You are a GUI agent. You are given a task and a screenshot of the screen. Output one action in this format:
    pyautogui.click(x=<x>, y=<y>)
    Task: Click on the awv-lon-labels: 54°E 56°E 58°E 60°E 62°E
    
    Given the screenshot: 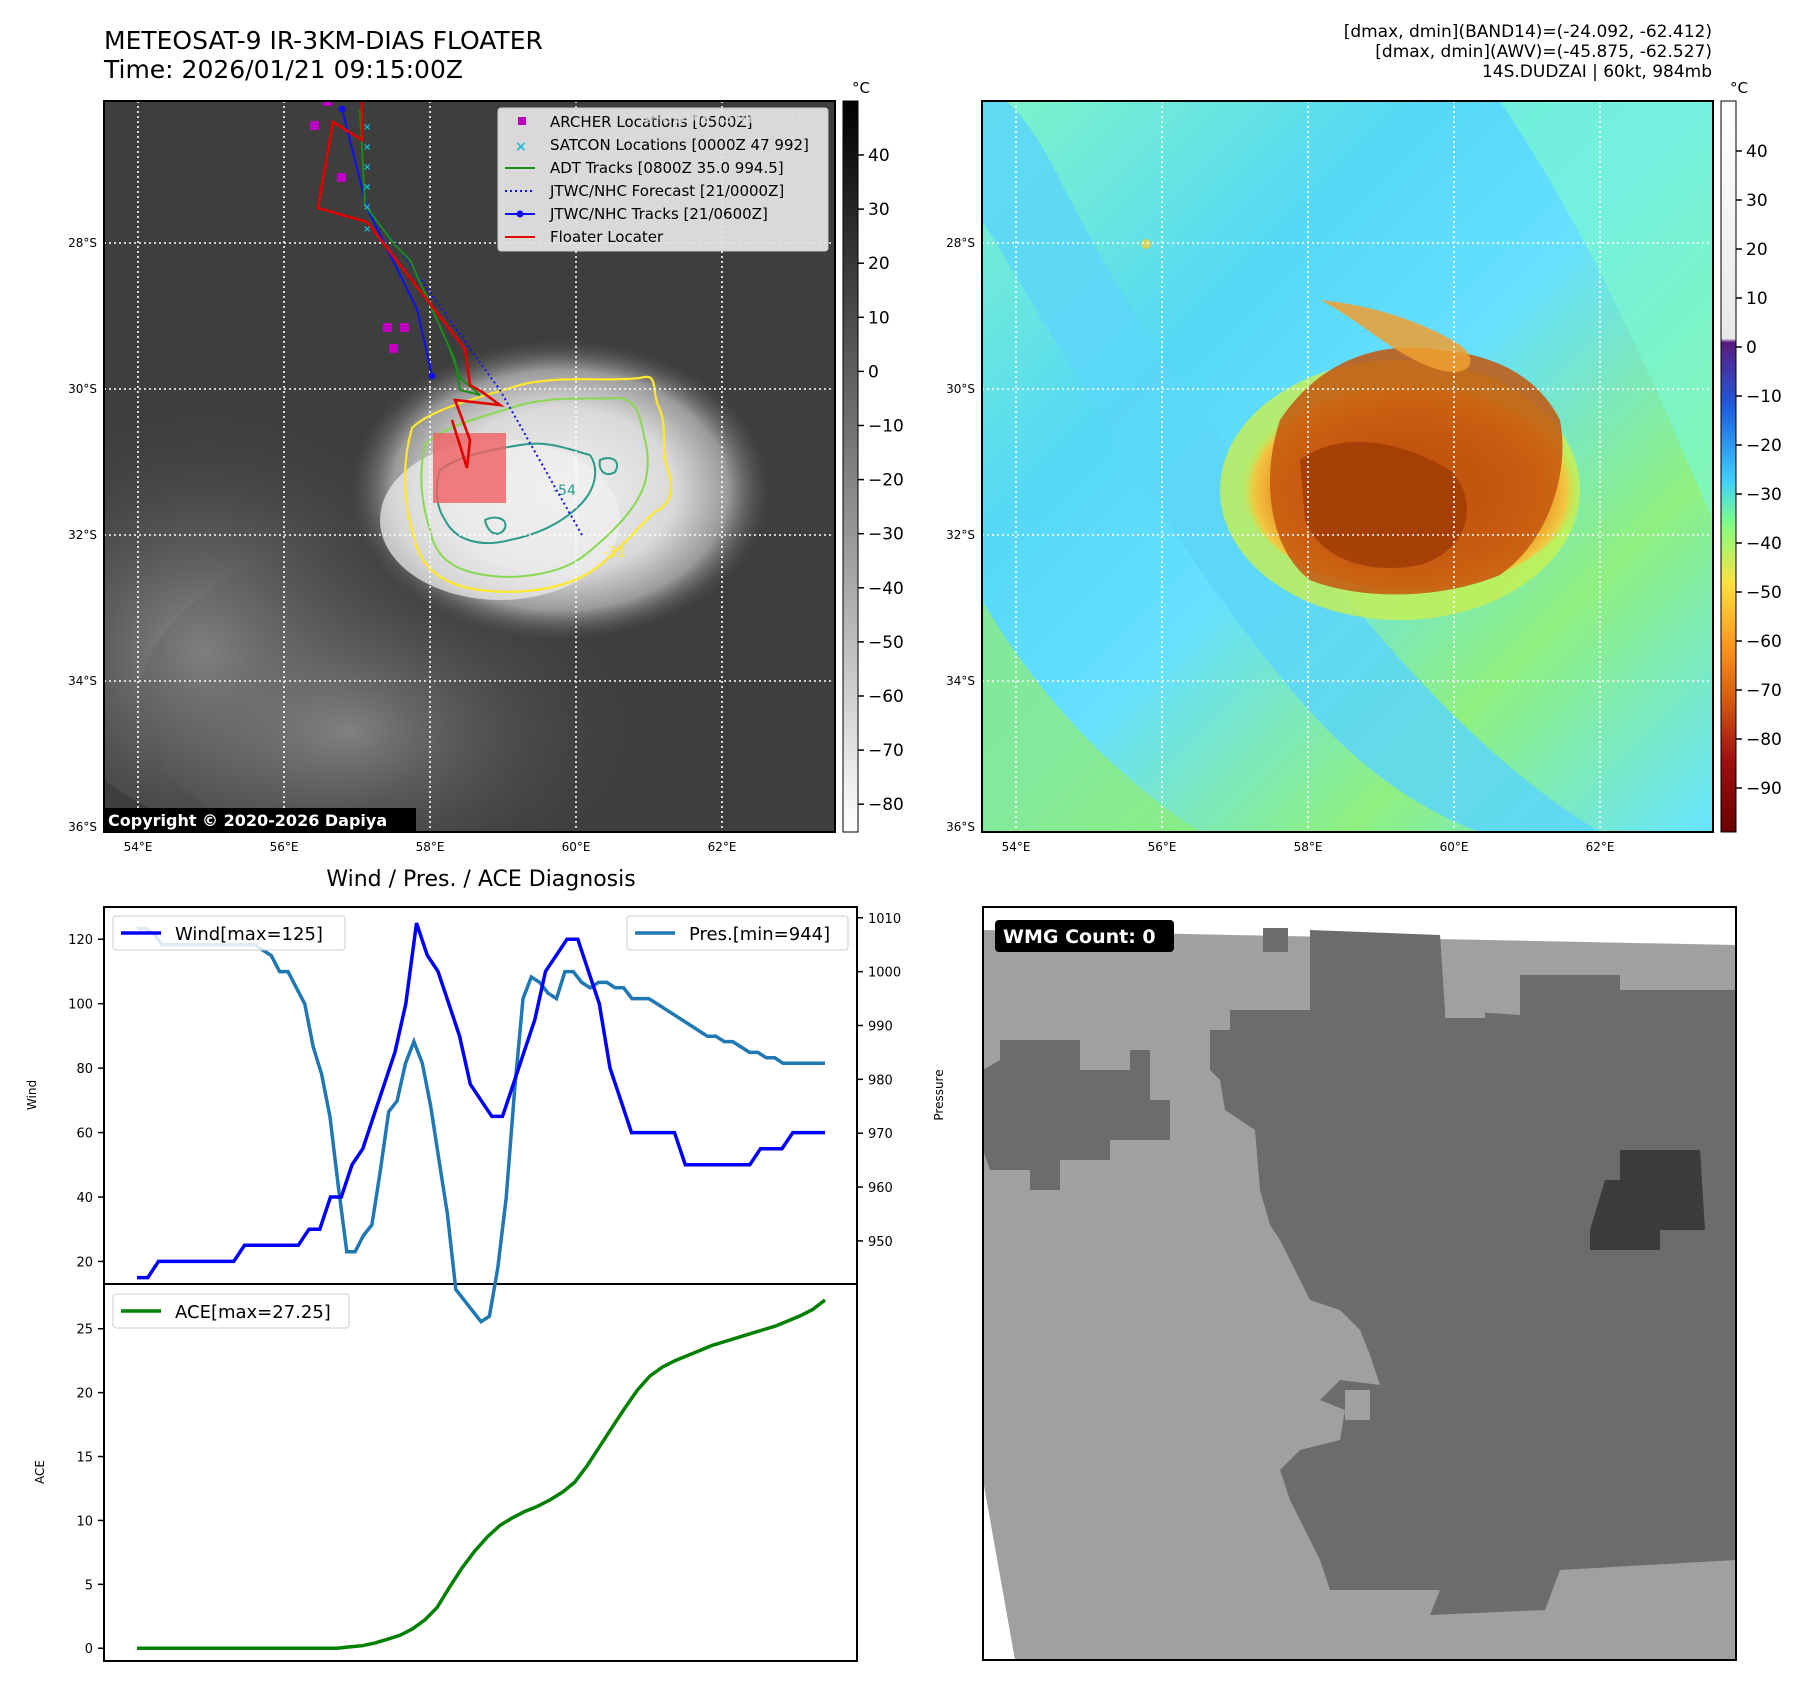 What is the action you would take?
    pyautogui.click(x=1308, y=847)
    